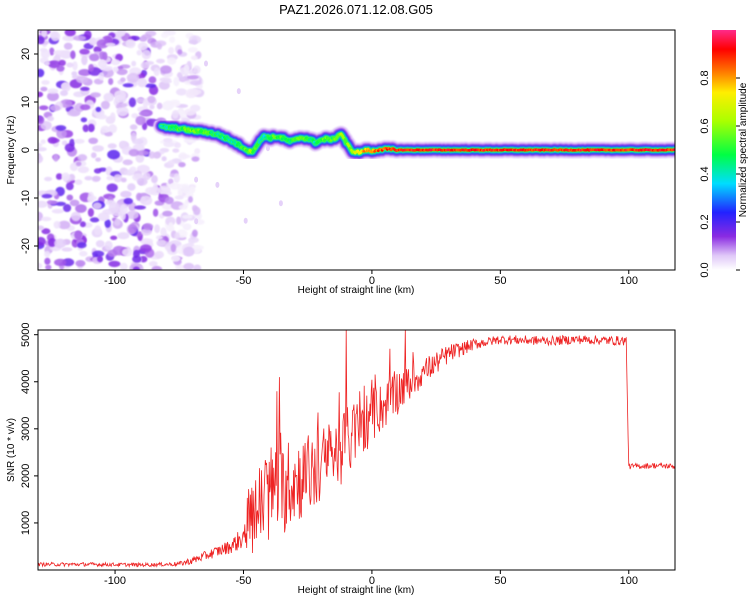 This screenshot has height=600, width=750. Describe the element at coordinates (11, 450) in the screenshot. I see `snr-y-axis-label: SNR (10 * v/v)` at that location.